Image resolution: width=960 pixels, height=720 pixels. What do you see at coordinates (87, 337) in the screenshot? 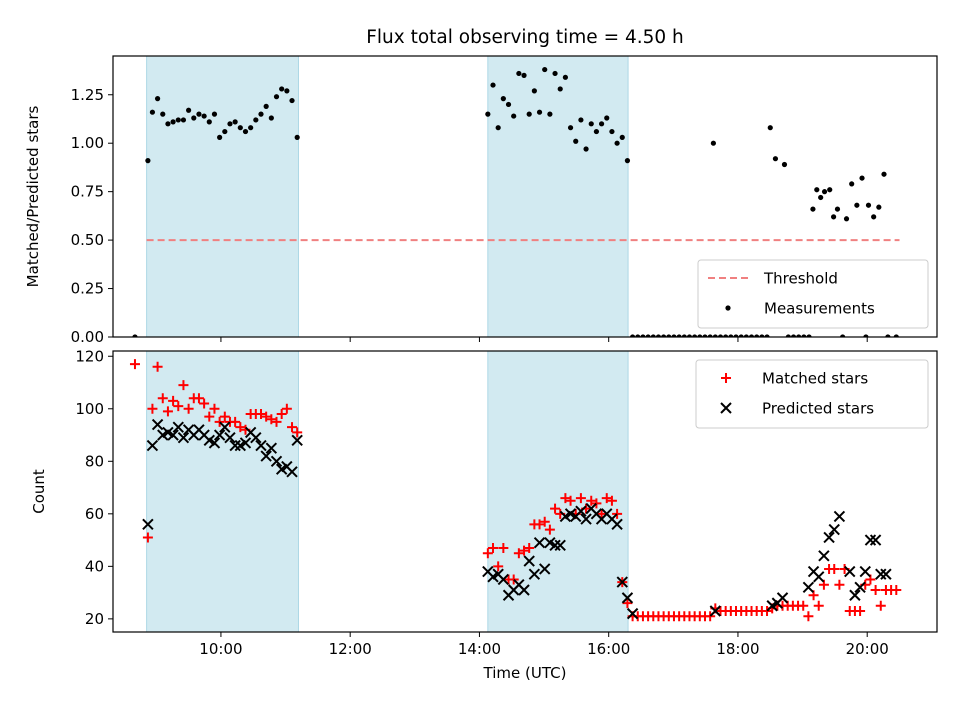
I see `y-tick-label: 0.00` at bounding box center [87, 337].